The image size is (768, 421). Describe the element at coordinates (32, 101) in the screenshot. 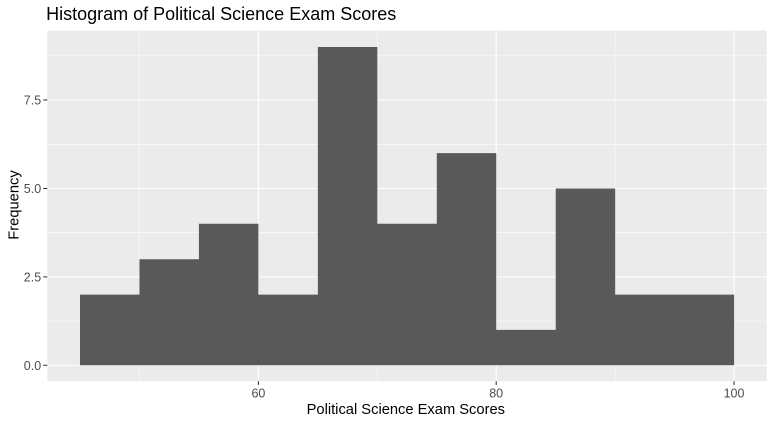

I see `svg-text: 7.5` at that location.